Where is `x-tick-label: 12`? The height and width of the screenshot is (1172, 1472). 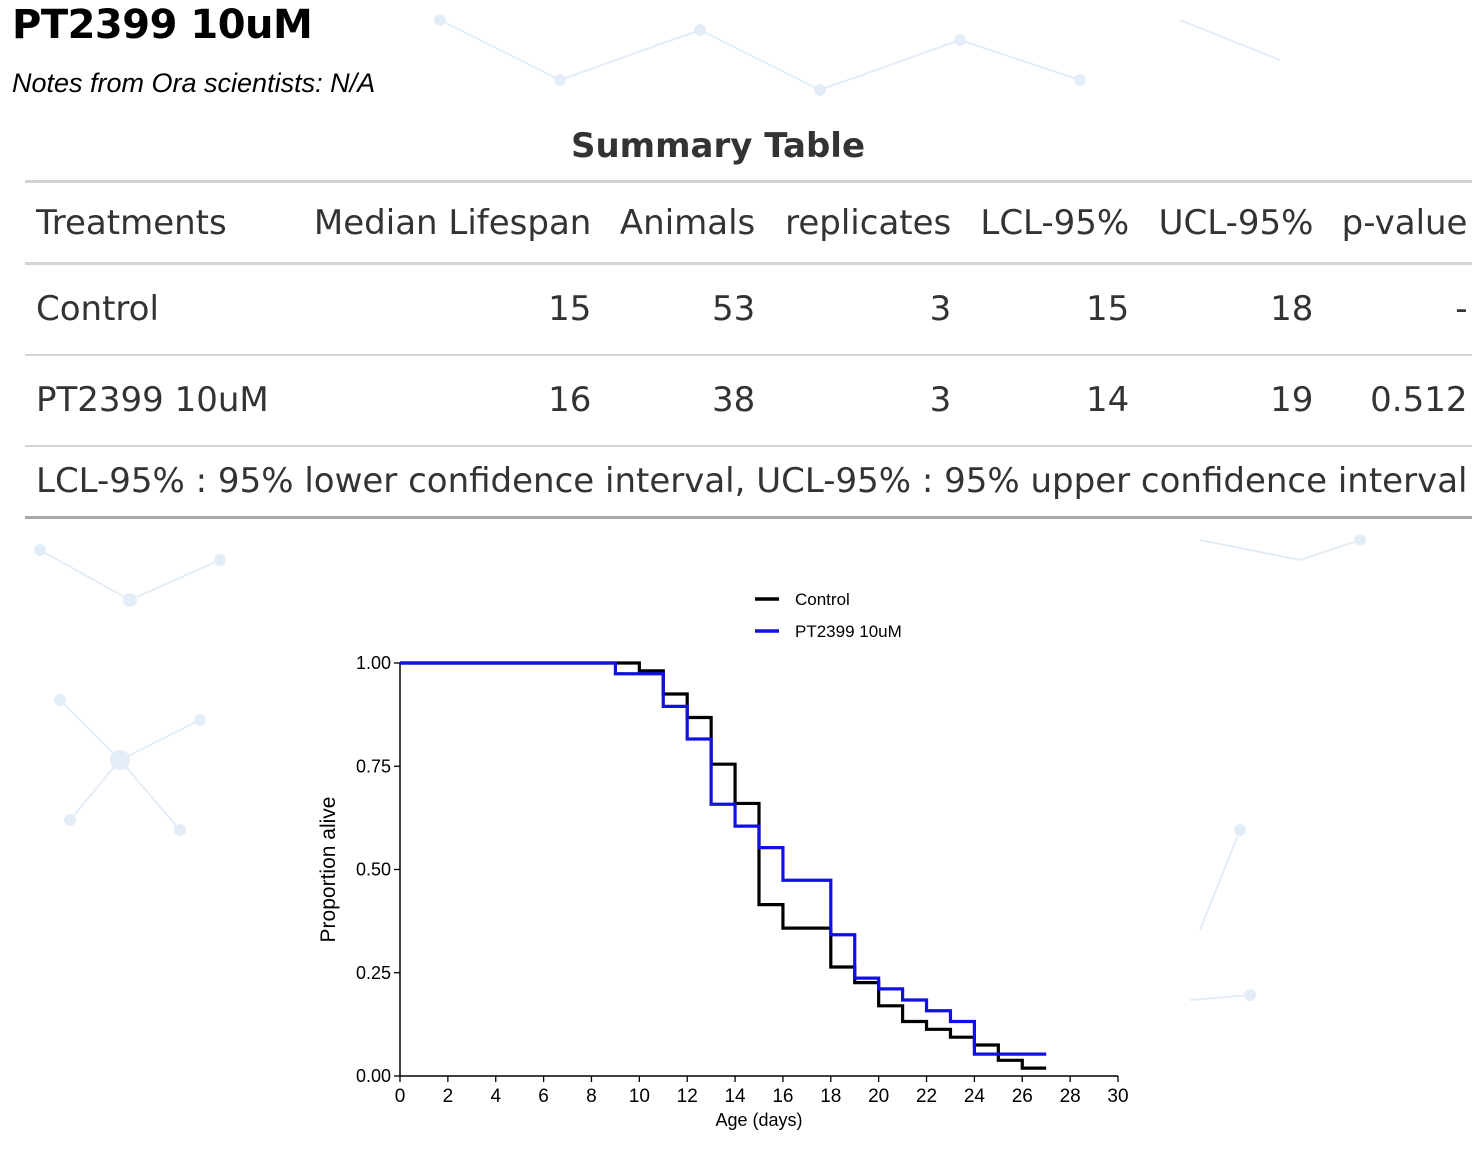 x-tick-label: 12 is located at coordinates (687, 1096).